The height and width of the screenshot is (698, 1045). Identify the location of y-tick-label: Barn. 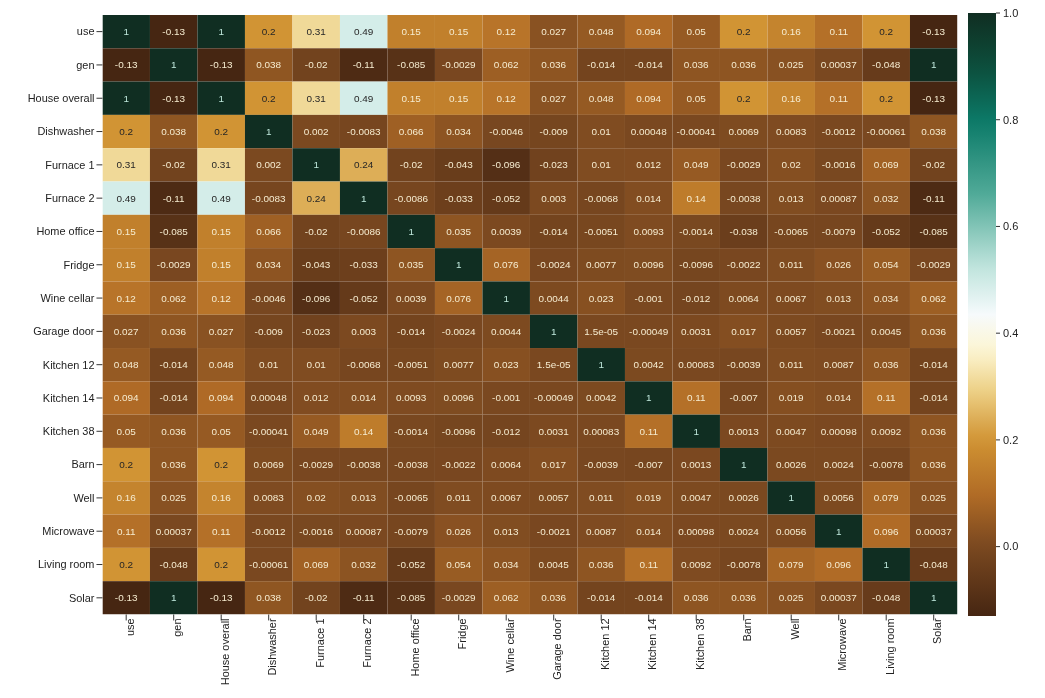
(83, 464).